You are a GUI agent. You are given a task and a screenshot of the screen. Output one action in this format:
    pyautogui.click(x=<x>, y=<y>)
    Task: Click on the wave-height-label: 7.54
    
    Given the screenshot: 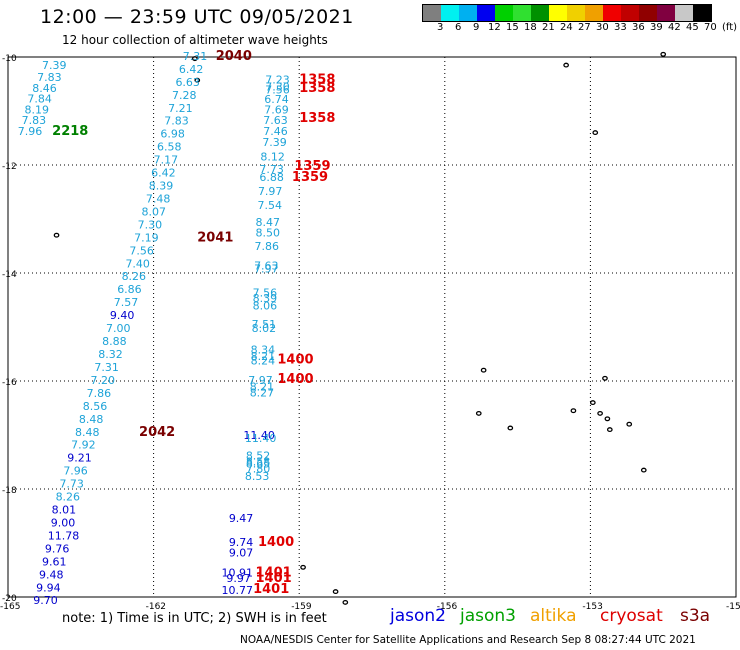 What is the action you would take?
    pyautogui.click(x=269, y=205)
    